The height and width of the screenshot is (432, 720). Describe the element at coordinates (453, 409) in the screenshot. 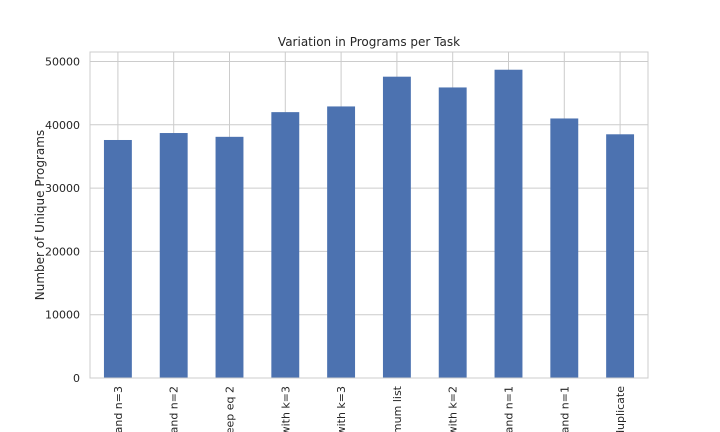

I see `x-tick-label: with k=2` at that location.